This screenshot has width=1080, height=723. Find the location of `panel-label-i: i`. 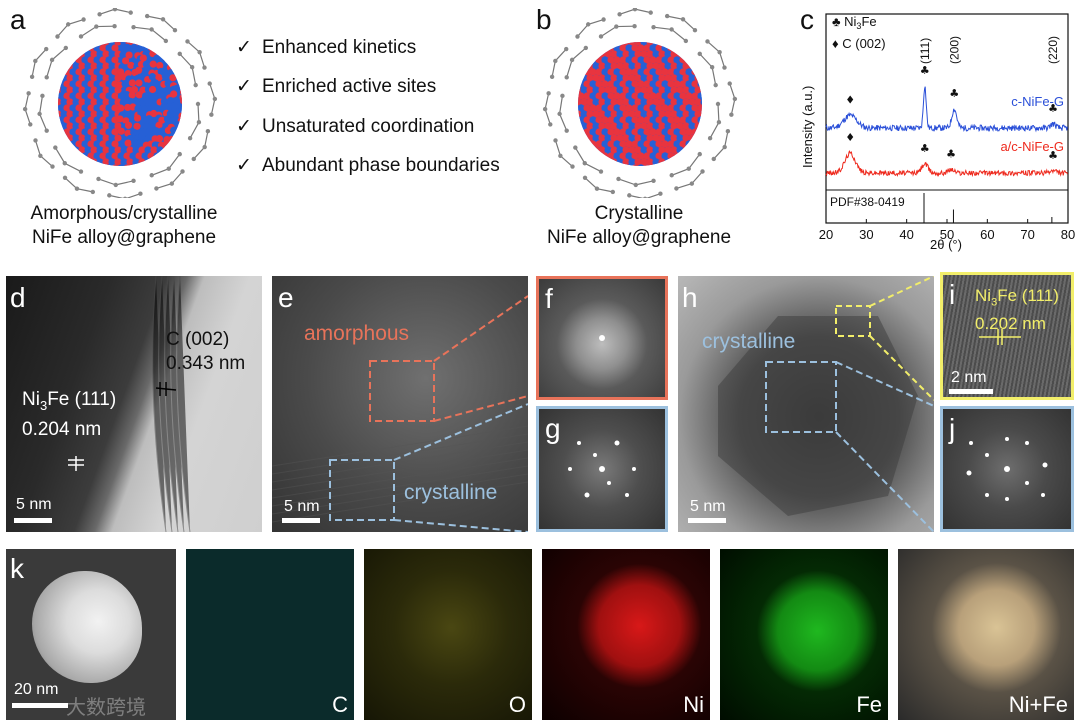

panel-label-i: i is located at coordinates (952, 294).